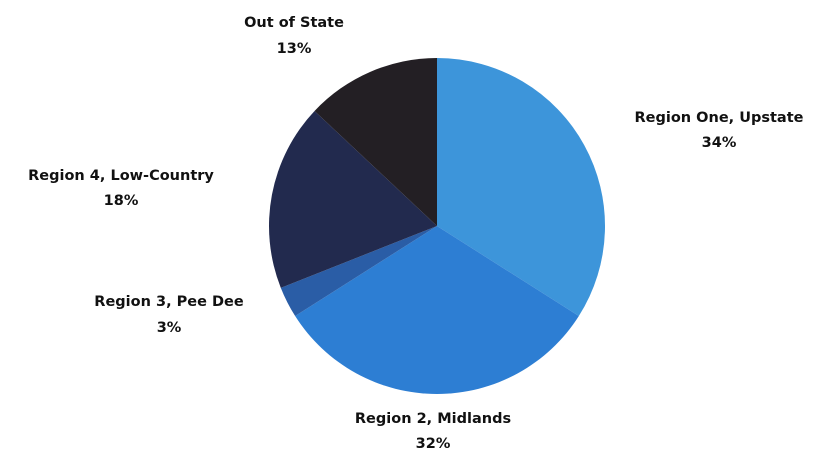 Image resolution: width=817 pixels, height=456 pixels. I want to click on slice-label-region-3-pee-dee: Region 3, Pee Dee 3%, so click(169, 315).